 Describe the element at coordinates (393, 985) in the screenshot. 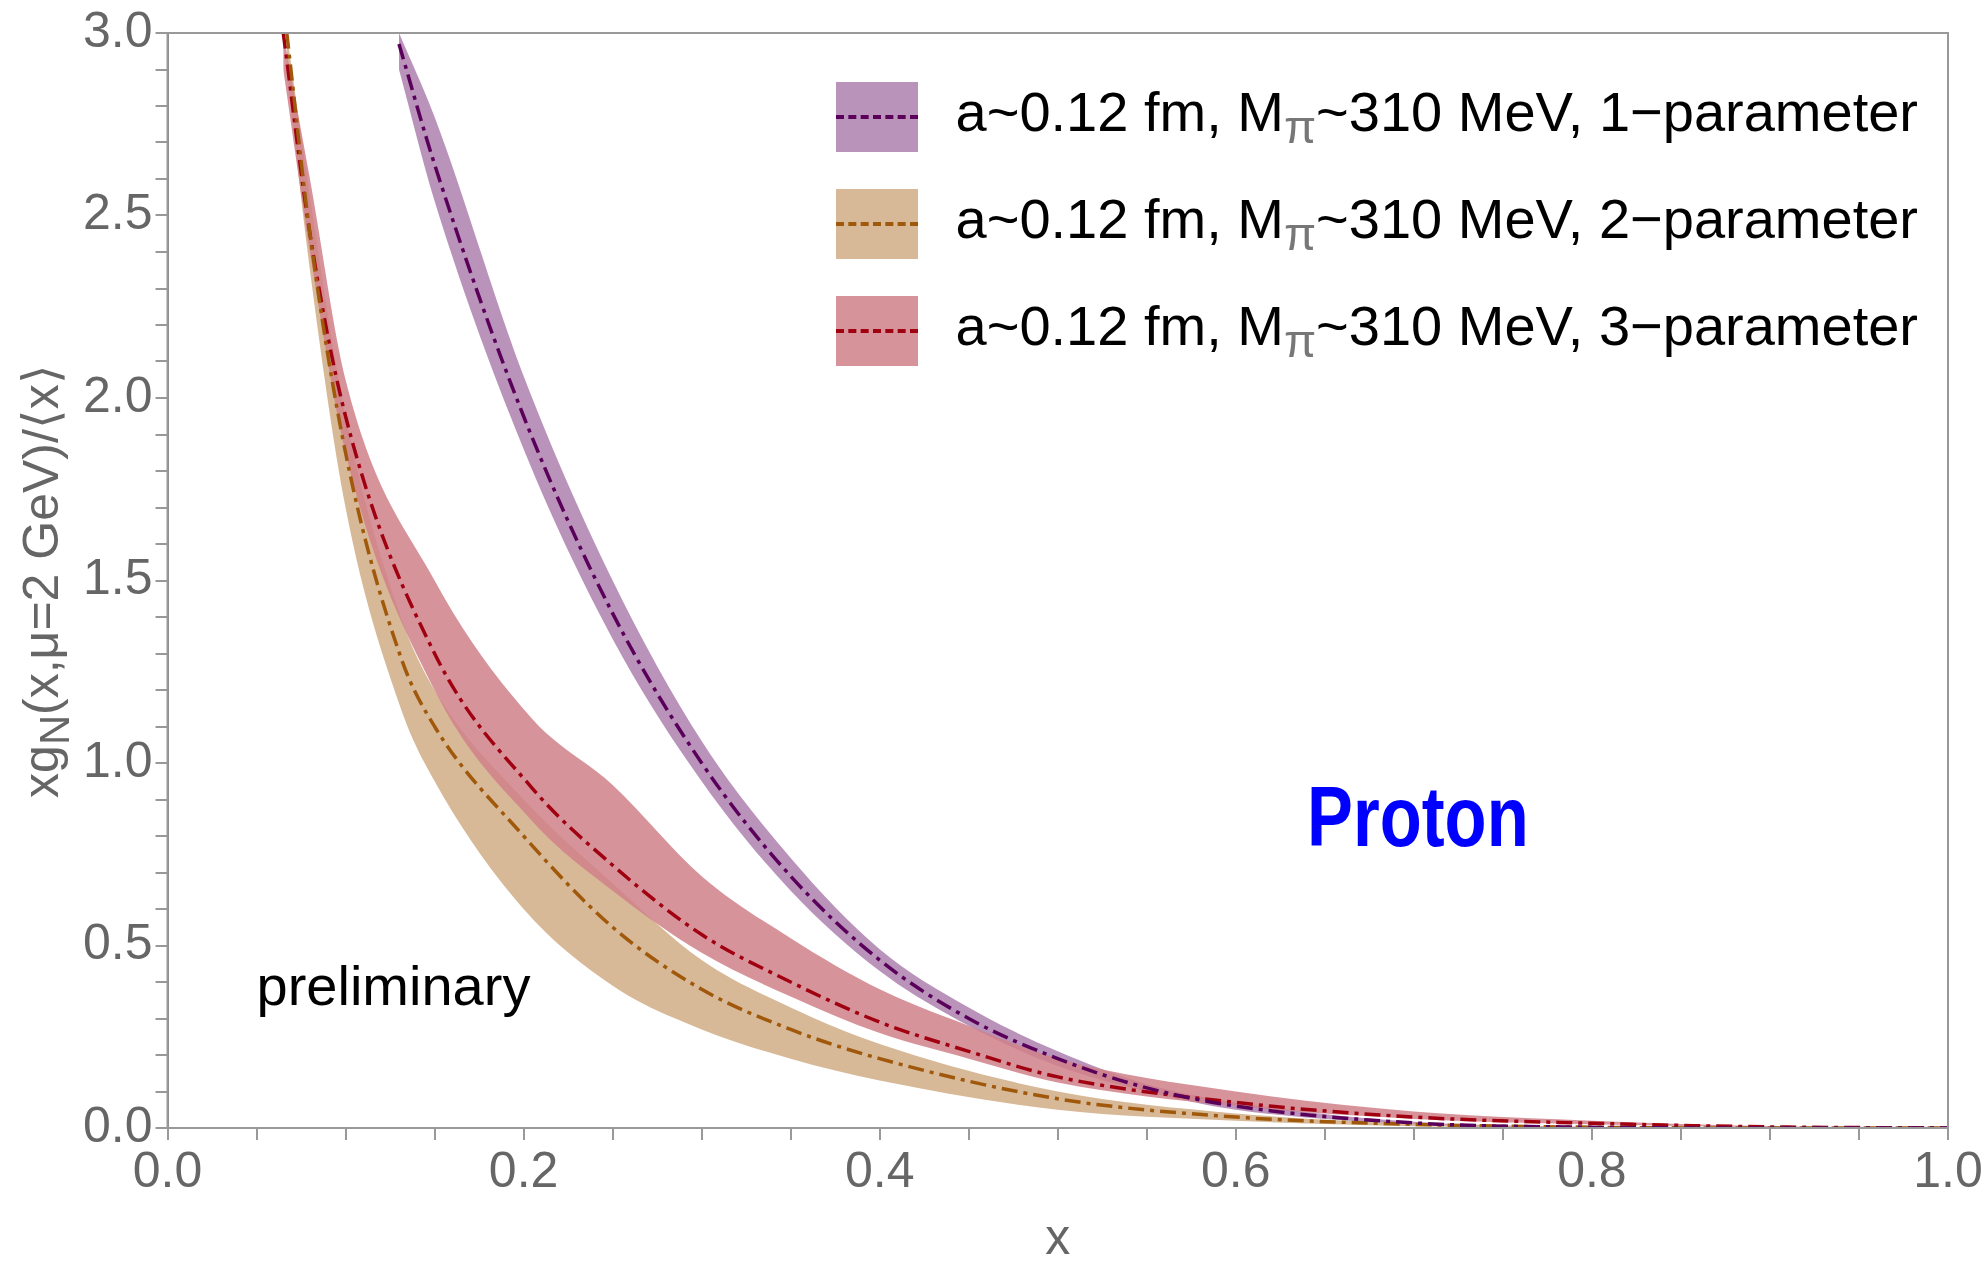

I see `annotation: preliminary` at that location.